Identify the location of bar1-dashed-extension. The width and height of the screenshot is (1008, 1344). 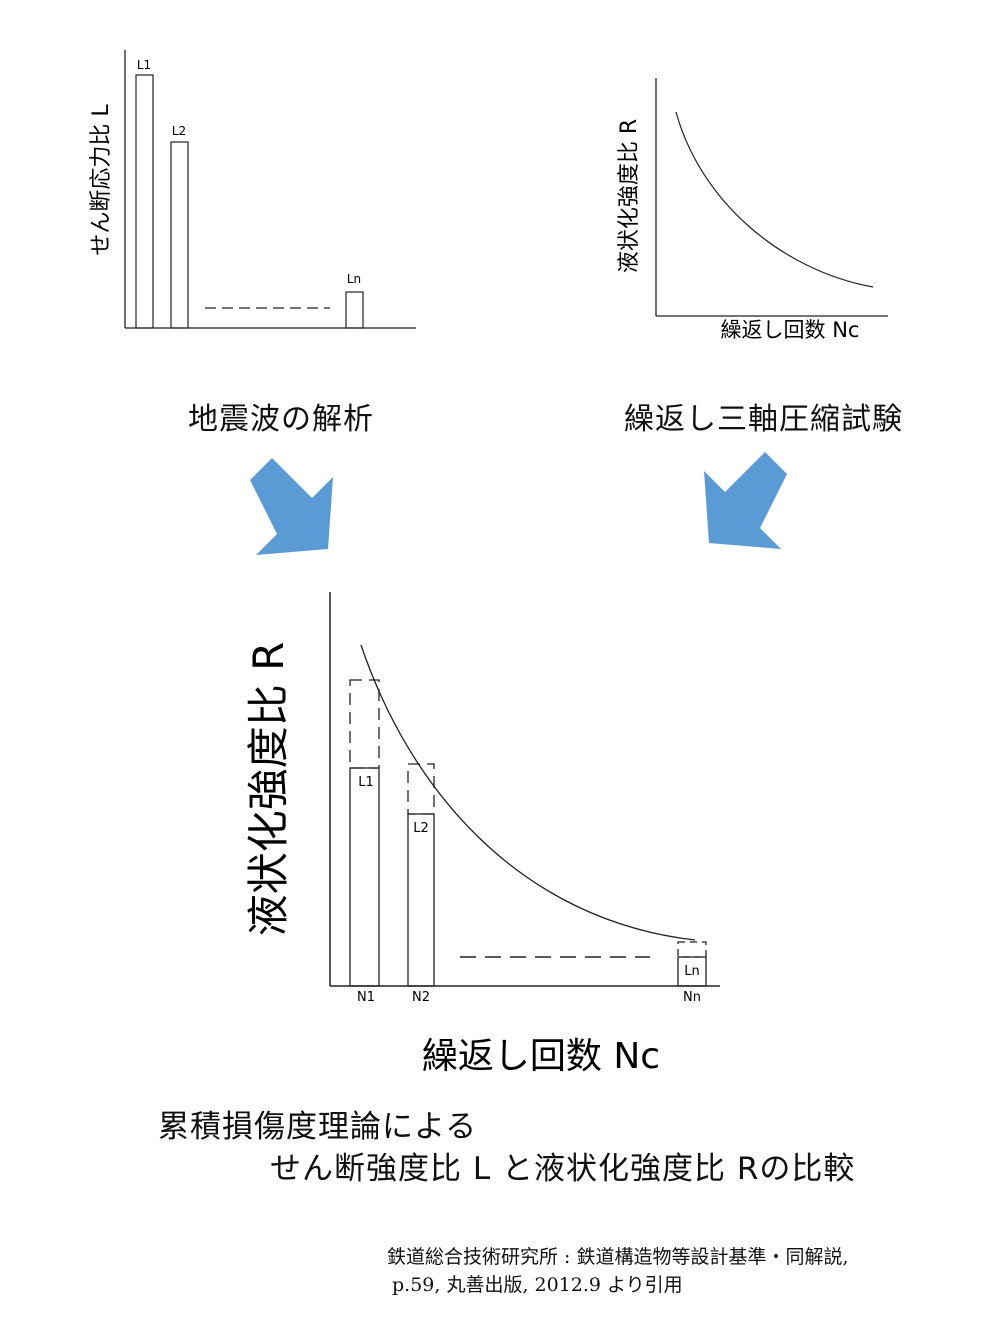
(364, 724).